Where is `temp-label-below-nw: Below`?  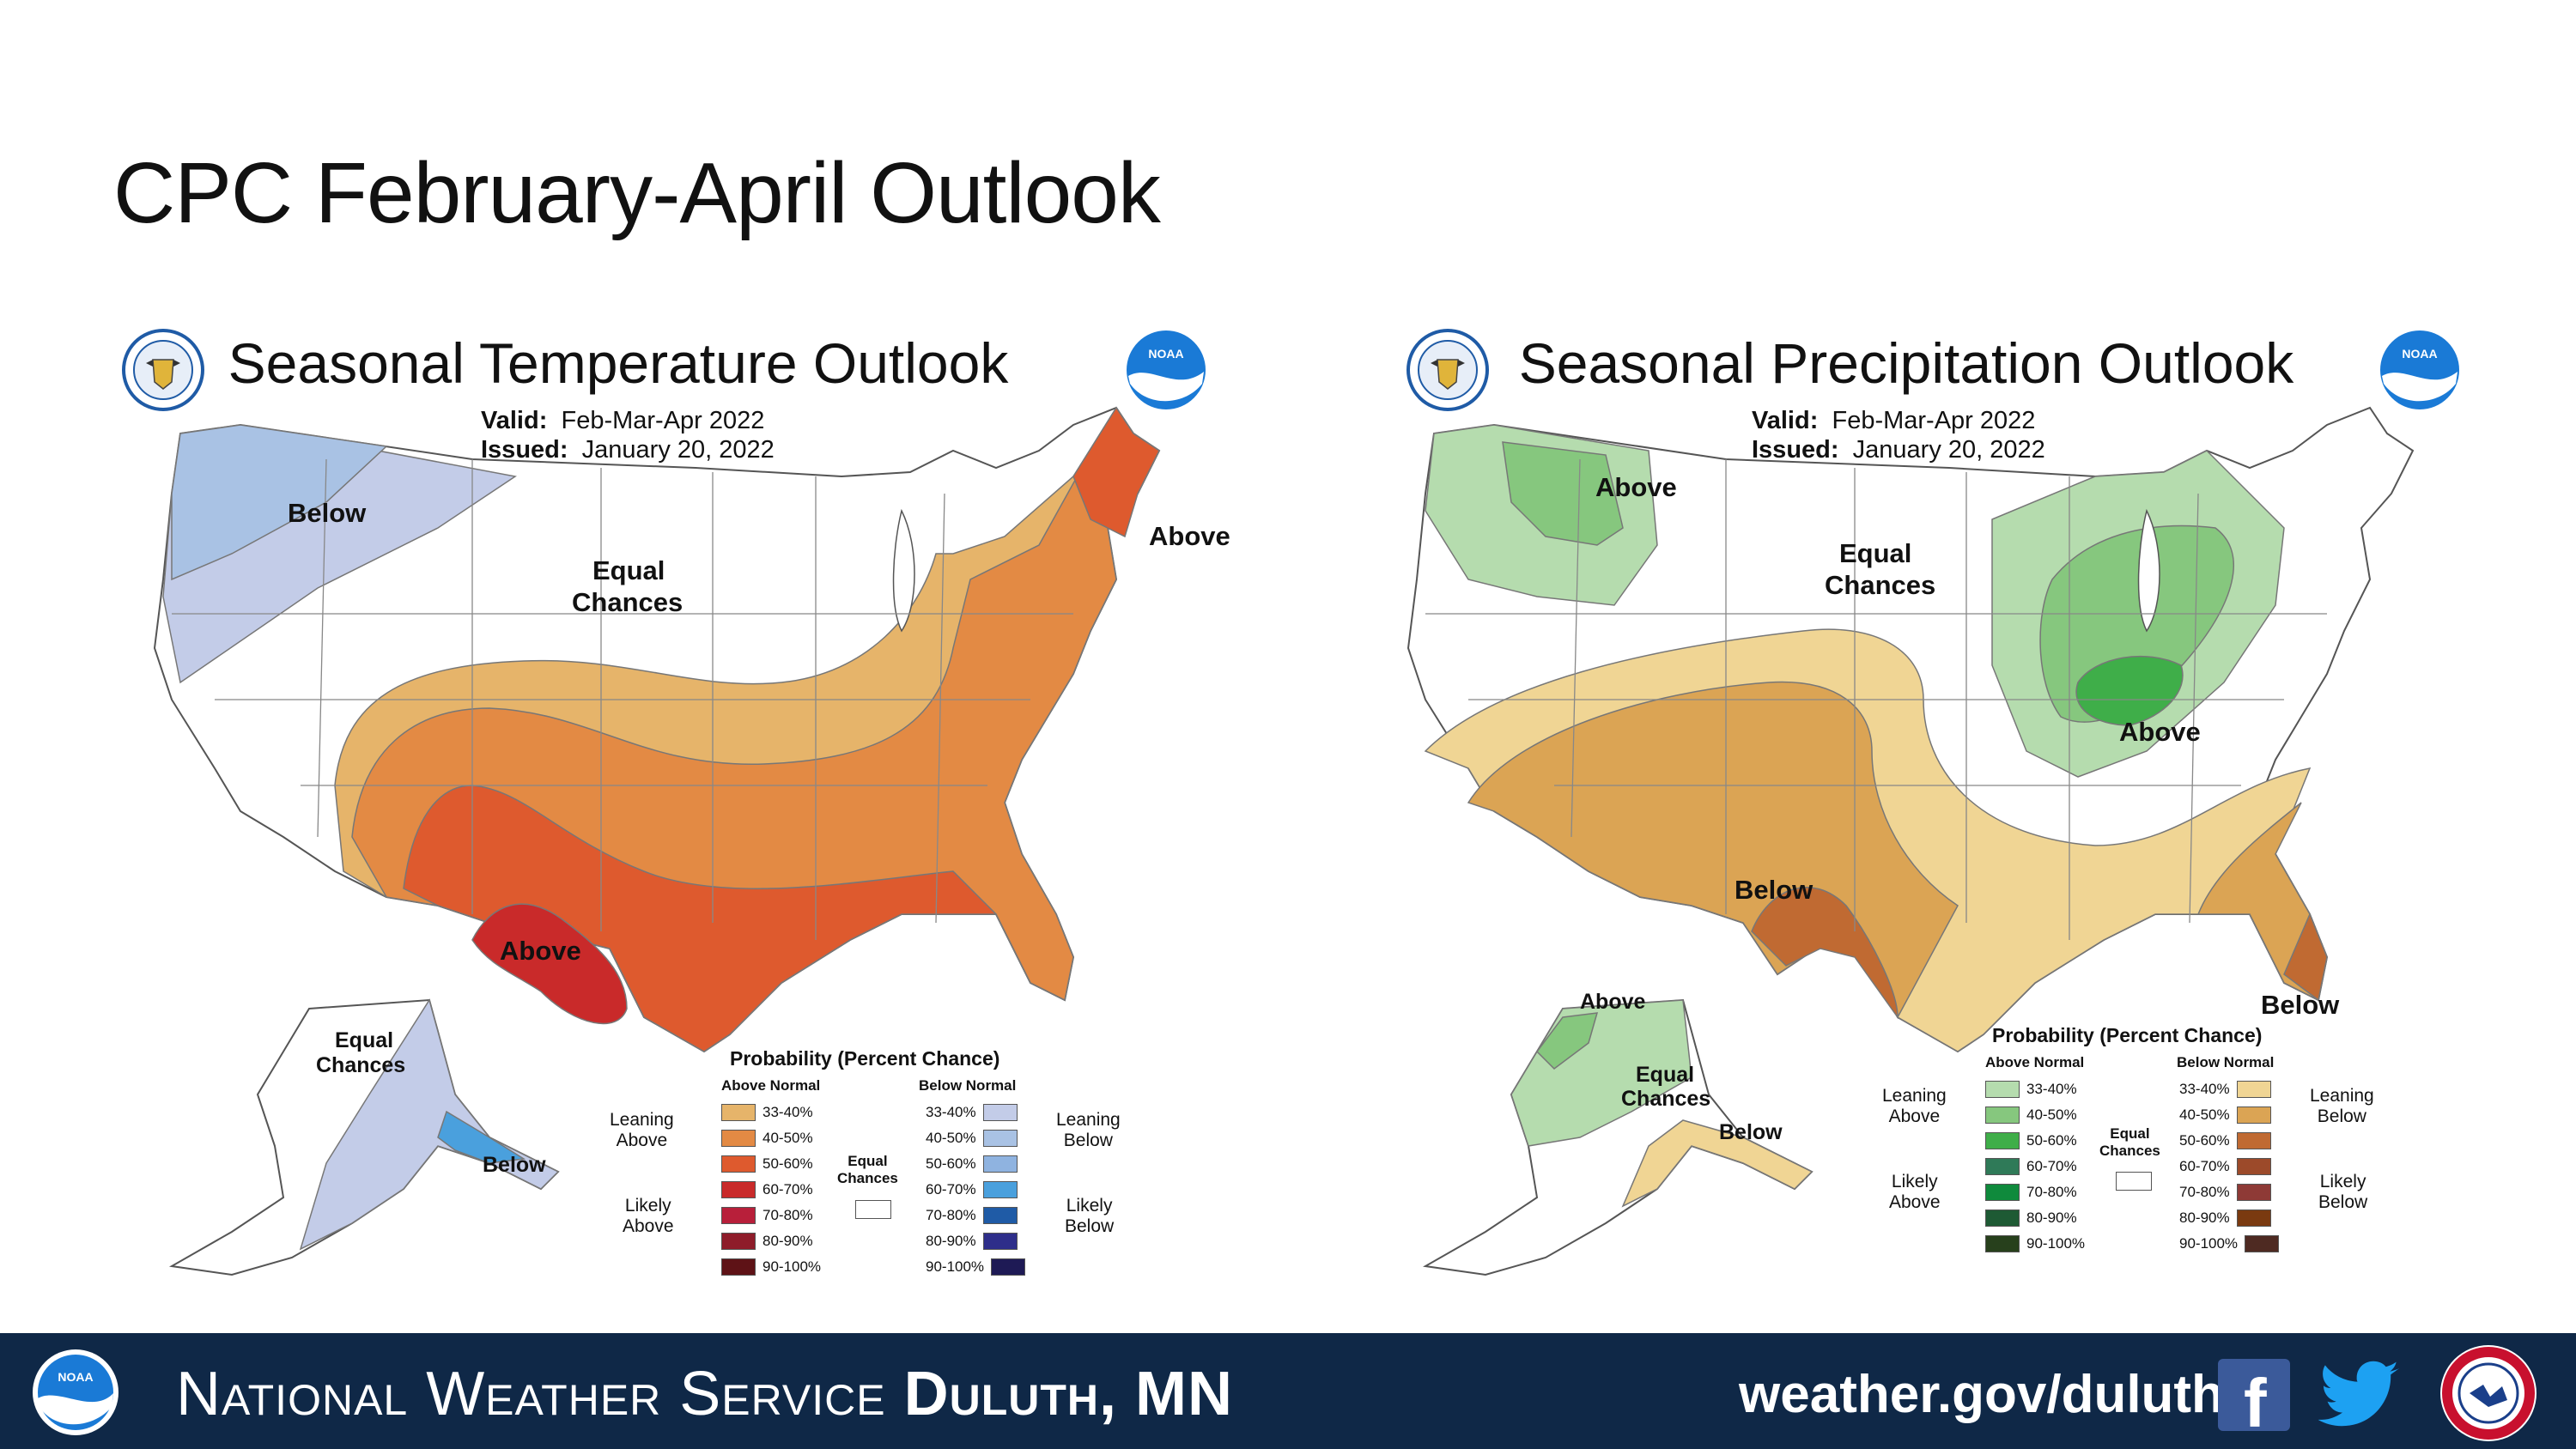
temp-label-below-nw: Below is located at coordinates (327, 513).